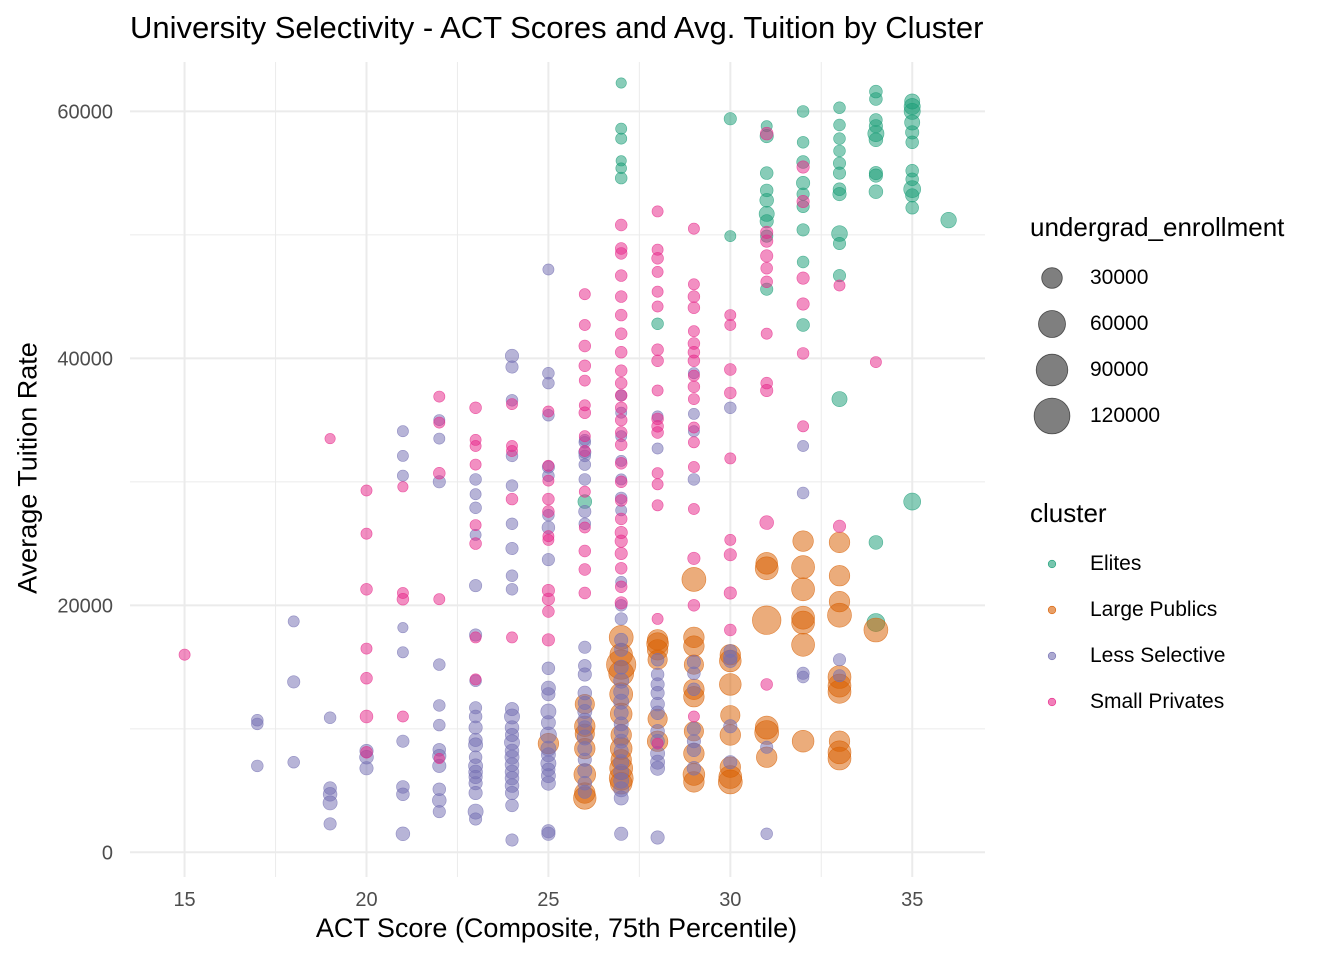 This screenshot has width=1344, height=960. Describe the element at coordinates (1052, 564) in the screenshot. I see `cluster-legend-marker-elites` at that location.